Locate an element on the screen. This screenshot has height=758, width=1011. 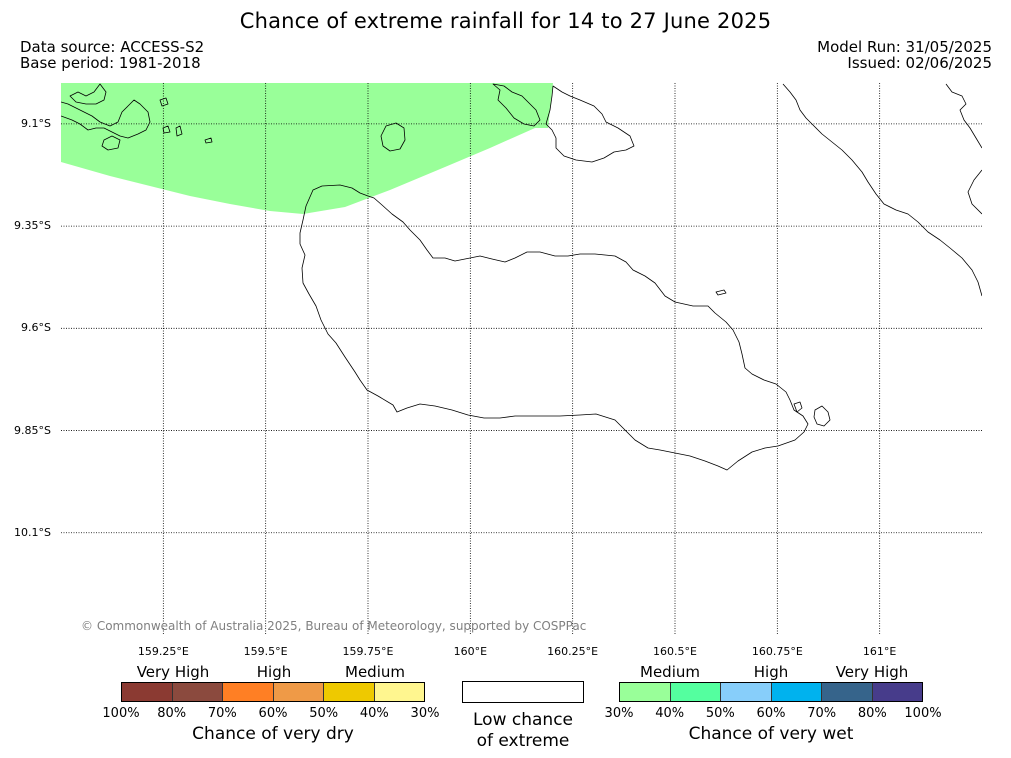
low-caption-line2: of extreme is located at coordinates (523, 741).